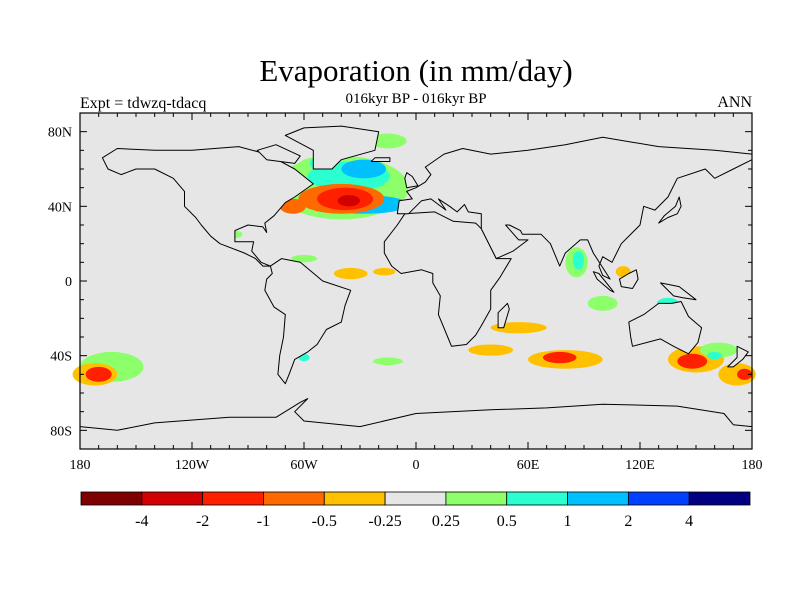 The image size is (800, 605). I want to click on coastline-japan, so click(670, 210).